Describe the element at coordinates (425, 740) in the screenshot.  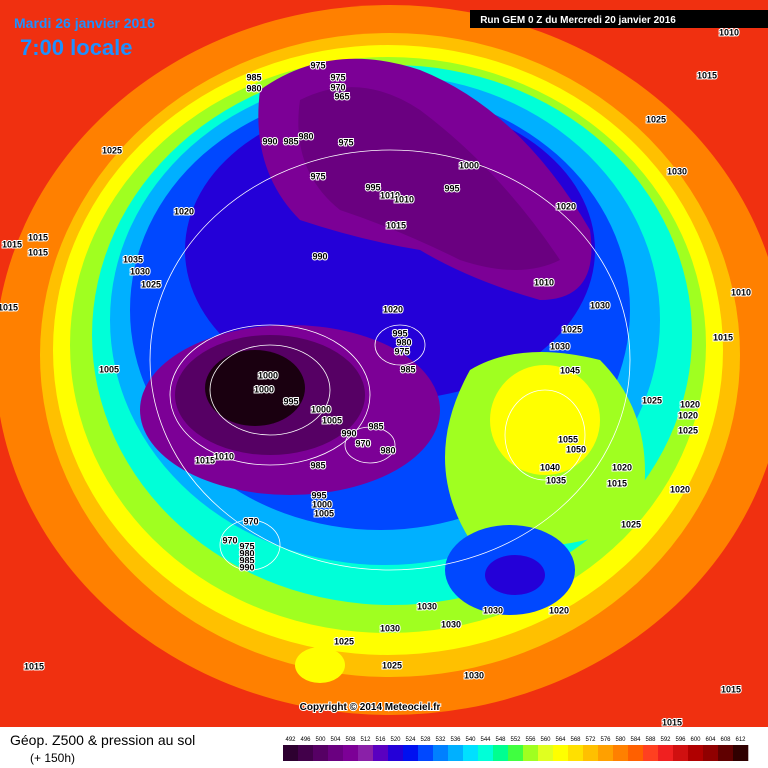
I see `scale-label: 528` at that location.